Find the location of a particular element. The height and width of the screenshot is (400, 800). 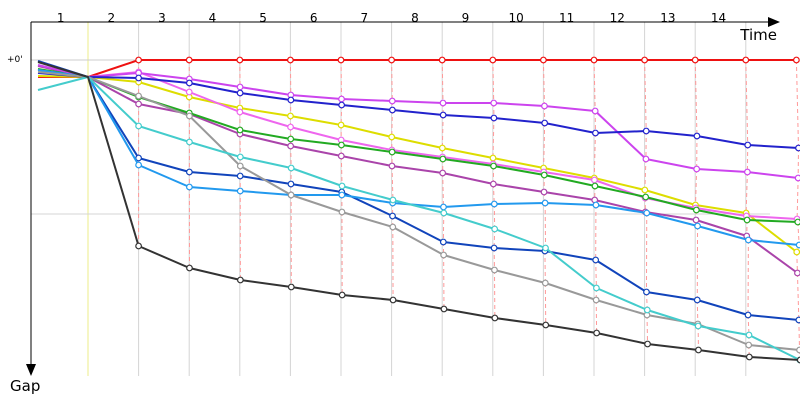

x-tick-label: 4 is located at coordinates (213, 18).